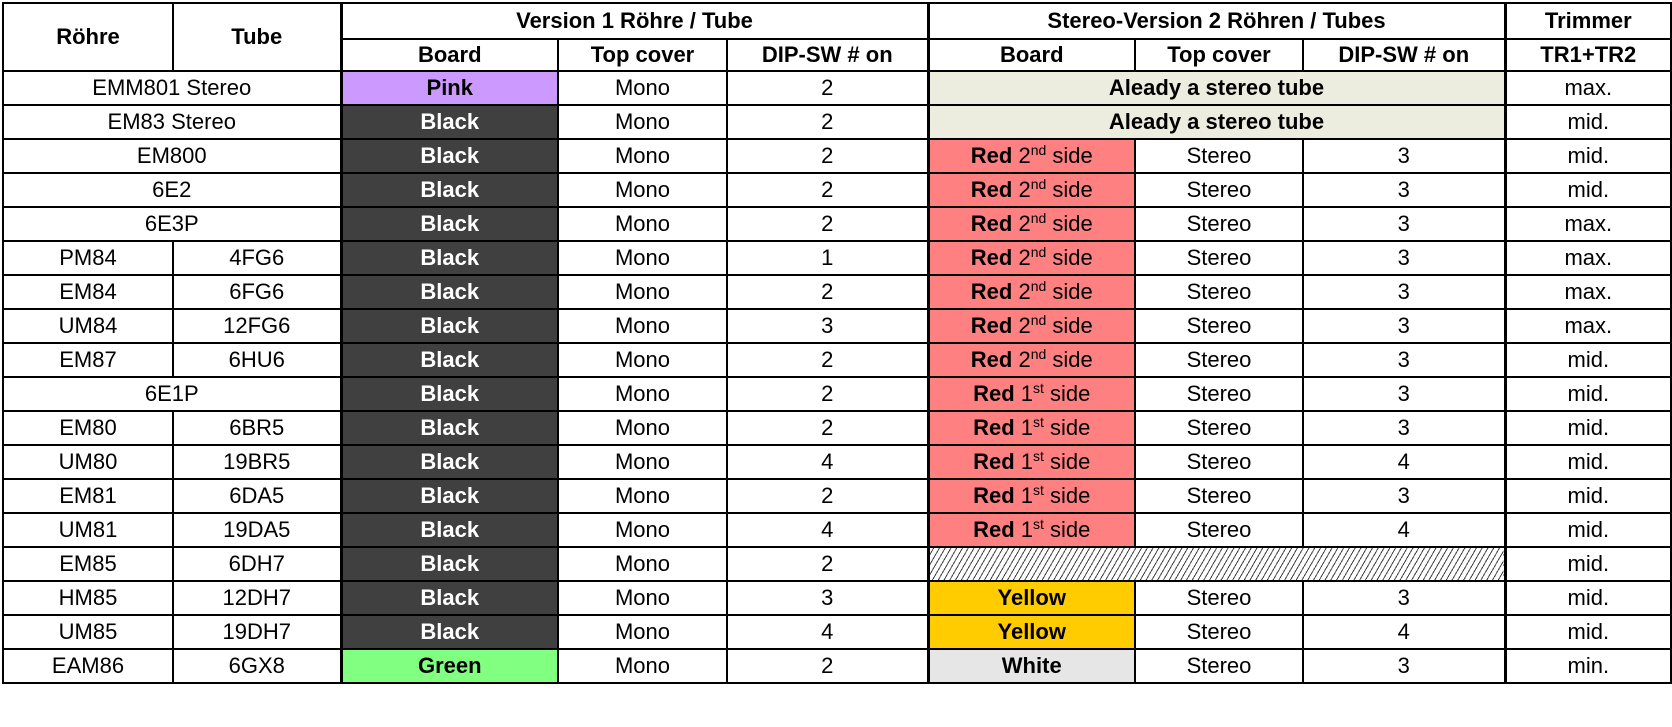 Image resolution: width=1672 pixels, height=727 pixels. What do you see at coordinates (88, 292) in the screenshot?
I see `rohre-cell: EM84` at bounding box center [88, 292].